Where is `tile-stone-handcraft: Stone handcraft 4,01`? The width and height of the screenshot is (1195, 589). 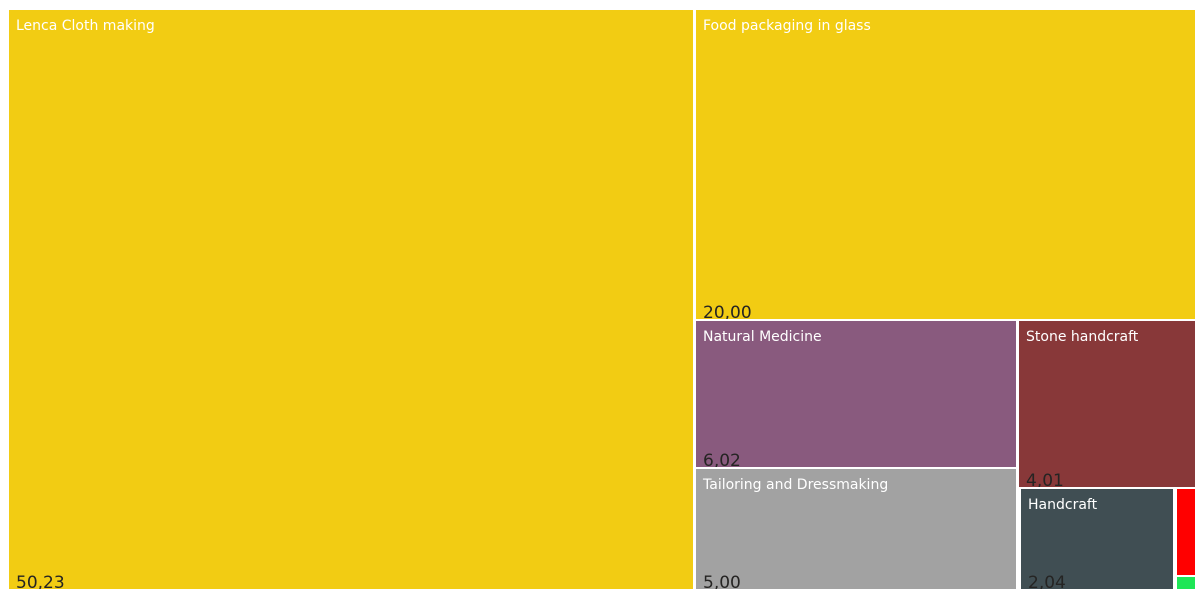
tile-stone-handcraft: Stone handcraft 4,01 is located at coordinates (1107, 404).